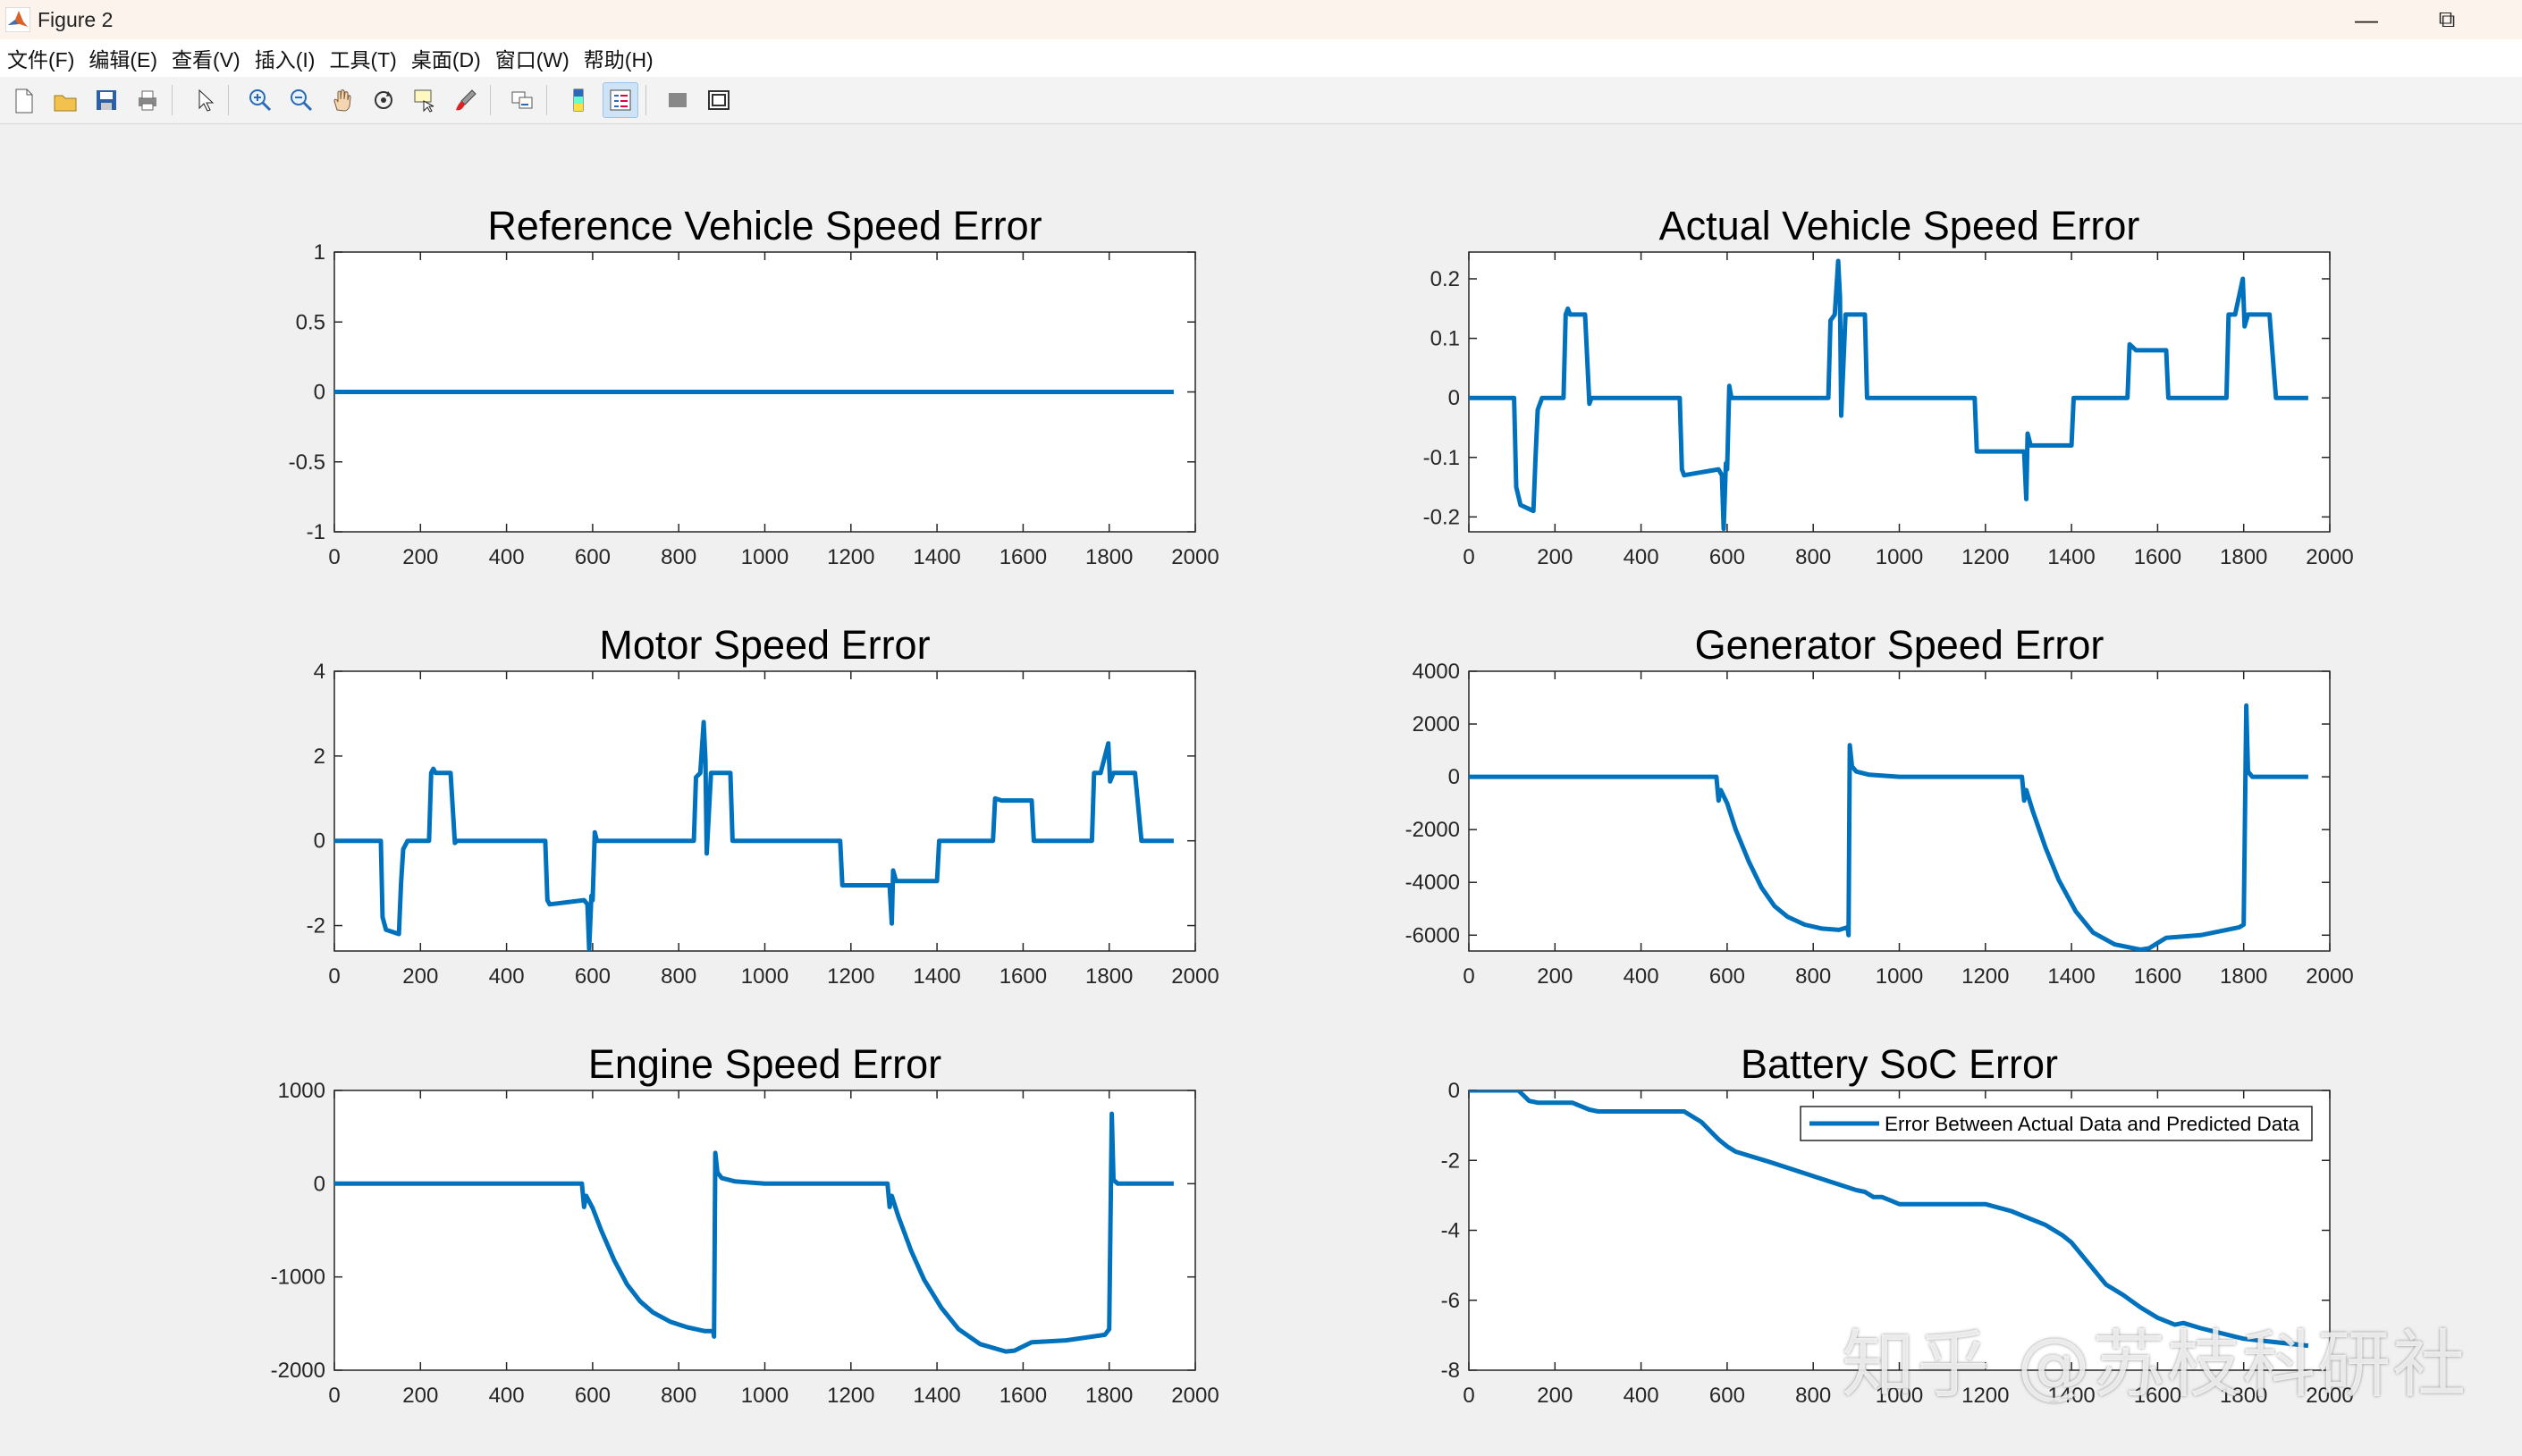  Describe the element at coordinates (206, 60) in the screenshot. I see `menu-item-2: 查看(V)` at that location.